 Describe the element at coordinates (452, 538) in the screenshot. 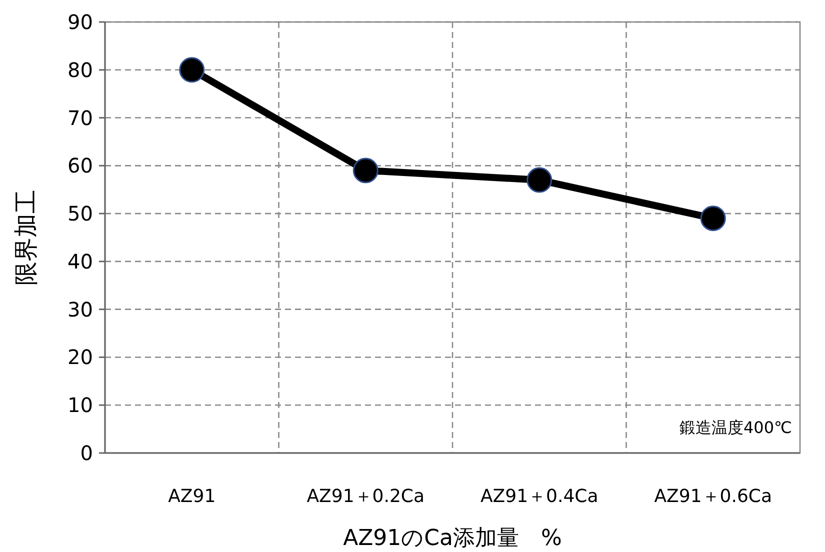

I see `x-axis-title: AZ91のCa添加量 %` at that location.